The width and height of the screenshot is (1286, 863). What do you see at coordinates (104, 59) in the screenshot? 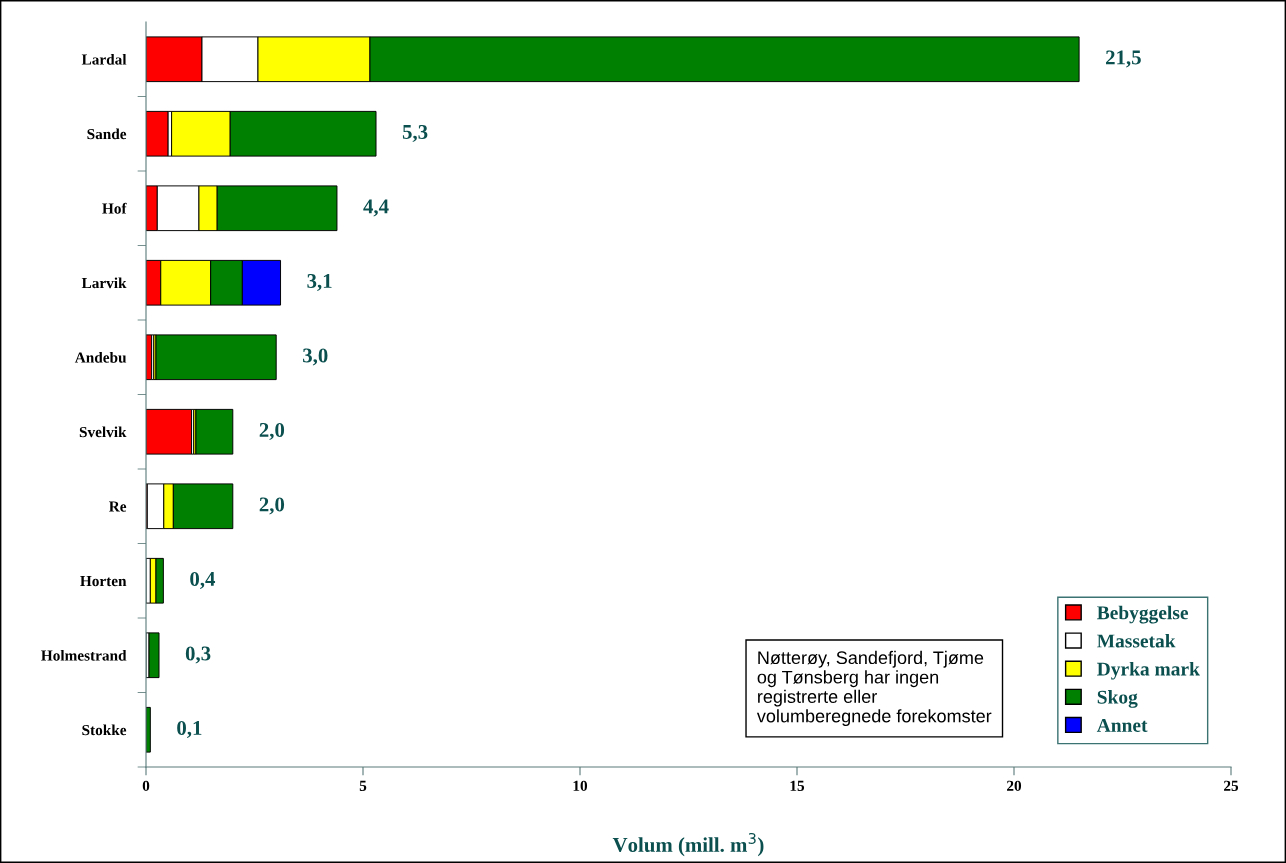
I see `y-tick-label: Lardal` at bounding box center [104, 59].